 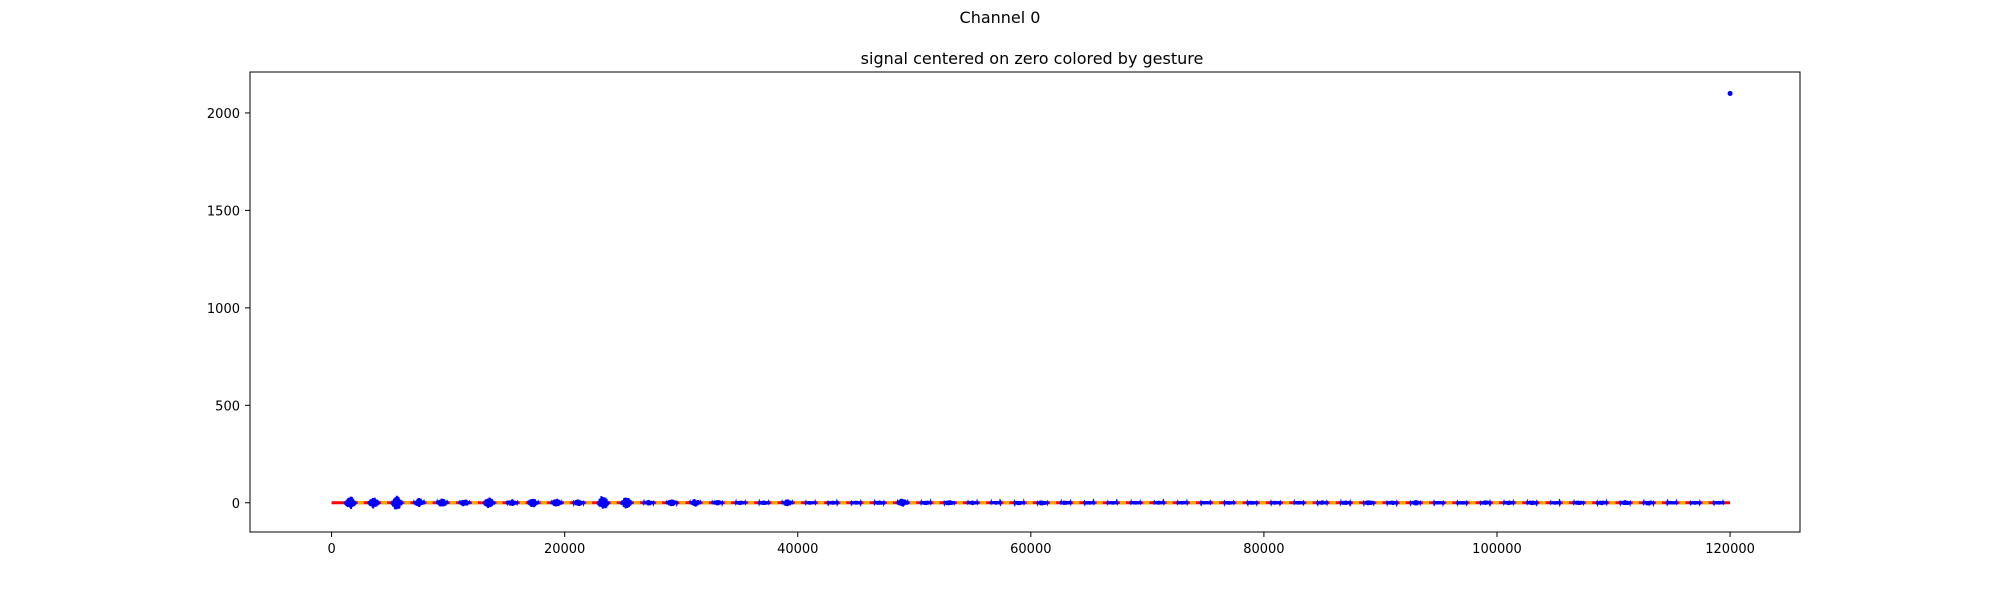 I want to click on x-tick-label: 20000, so click(x=564, y=549).